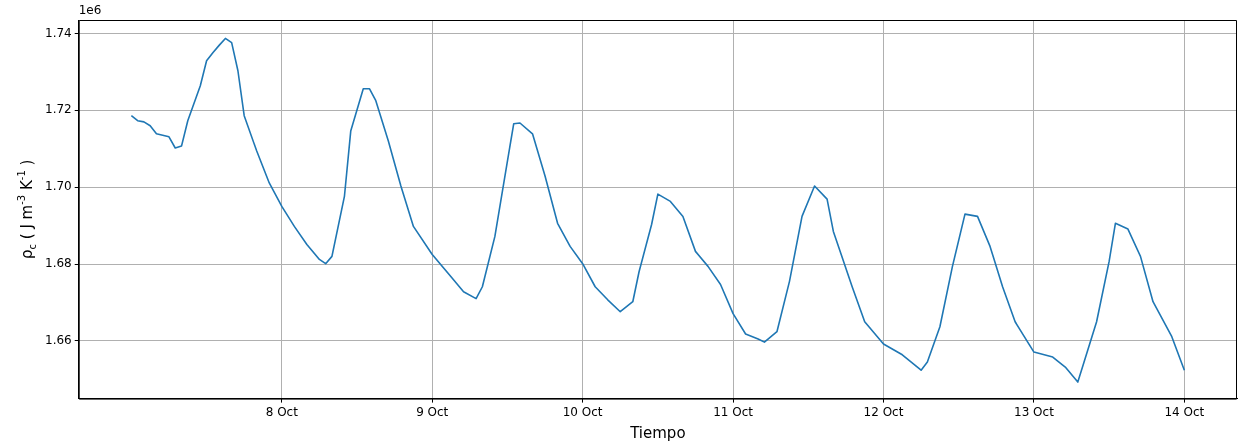 This screenshot has width=1238, height=445. Describe the element at coordinates (432, 411) in the screenshot. I see `x-tick-label: 9 Oct` at that location.